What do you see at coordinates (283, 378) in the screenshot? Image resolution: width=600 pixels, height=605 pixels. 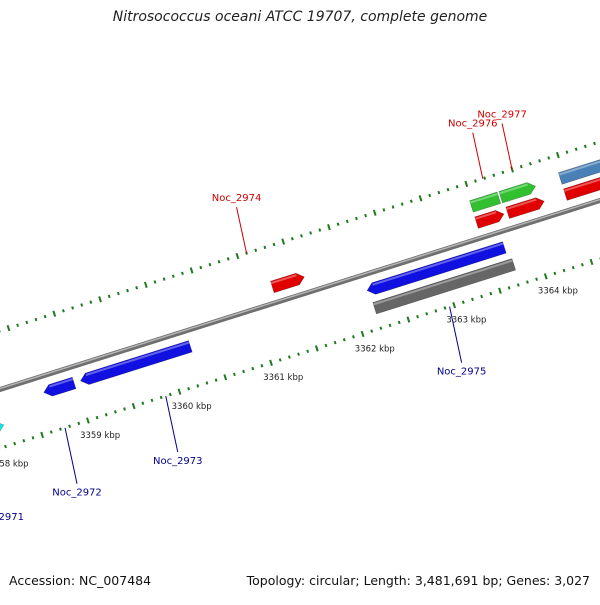 I see `scale-label: 3361 kbp` at bounding box center [283, 378].